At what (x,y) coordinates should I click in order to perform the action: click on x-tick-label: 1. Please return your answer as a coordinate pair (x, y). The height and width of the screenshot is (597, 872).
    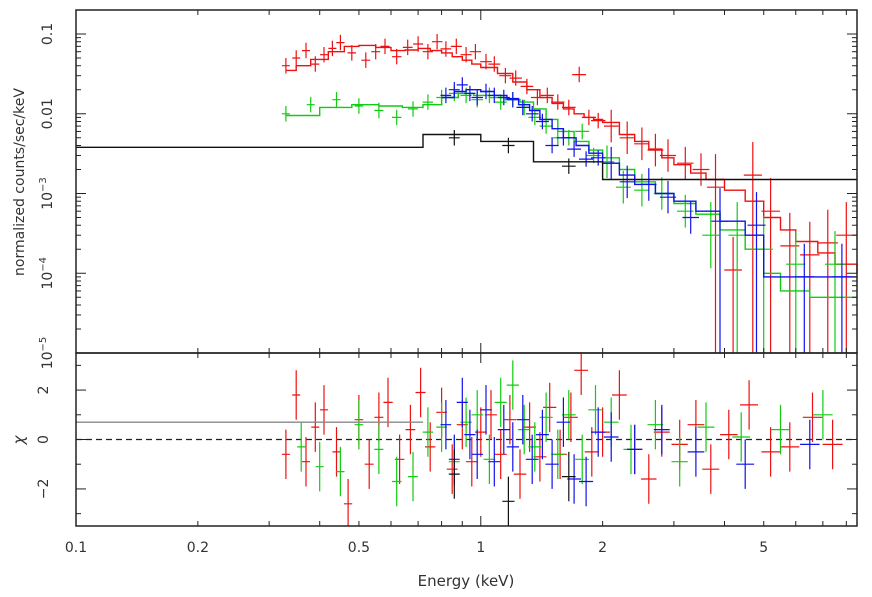
    Looking at the image, I should click on (480, 548).